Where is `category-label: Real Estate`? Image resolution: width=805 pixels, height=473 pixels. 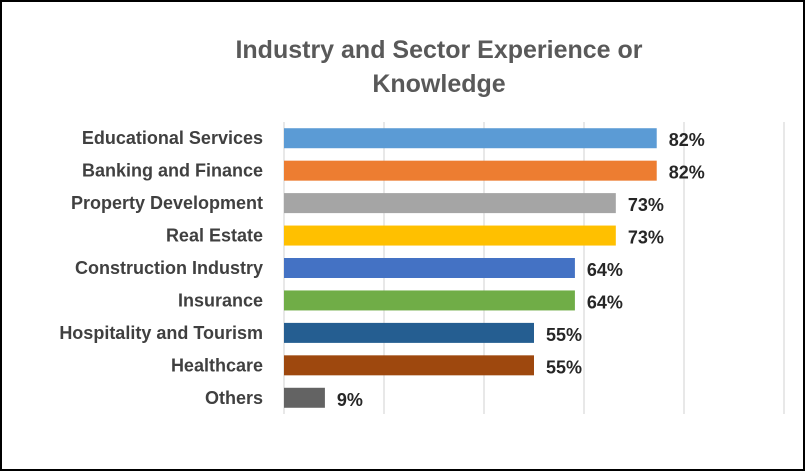
category-label: Real Estate is located at coordinates (214, 236).